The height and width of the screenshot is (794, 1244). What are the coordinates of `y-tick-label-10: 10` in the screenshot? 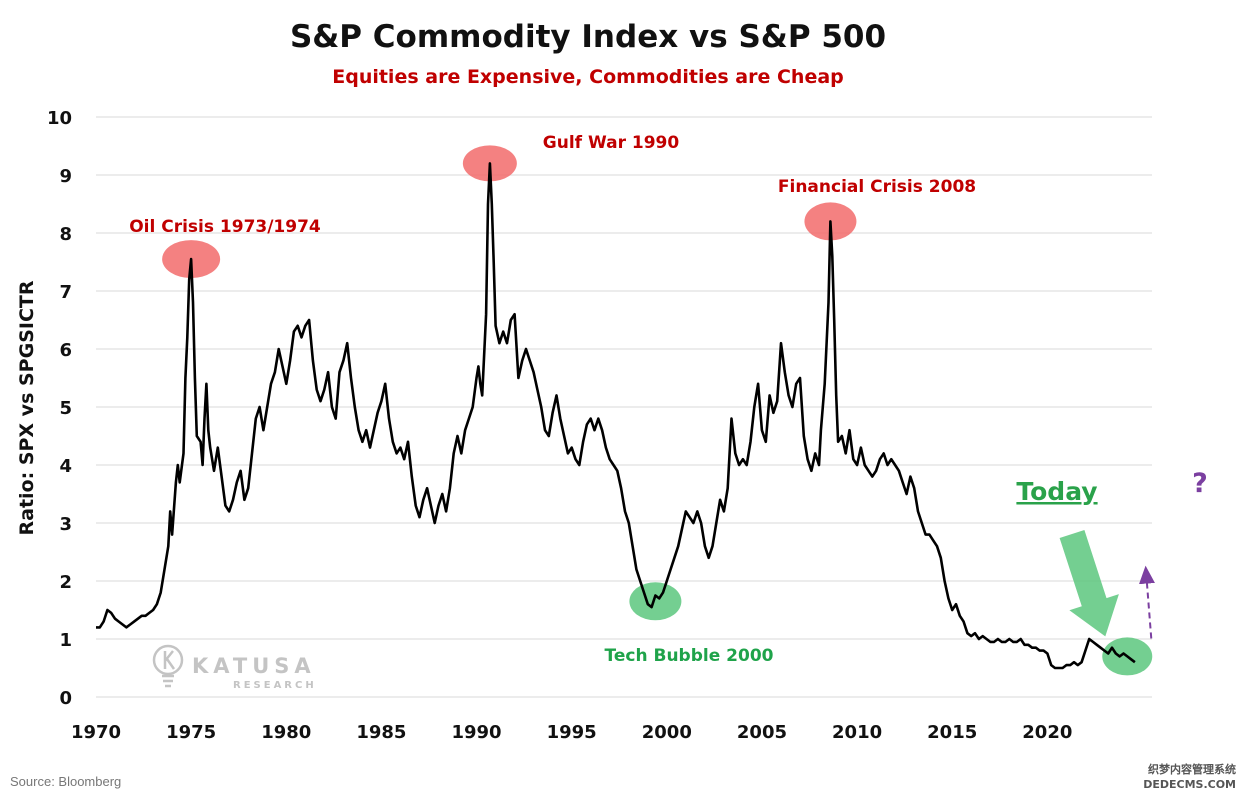 It's located at (59, 118).